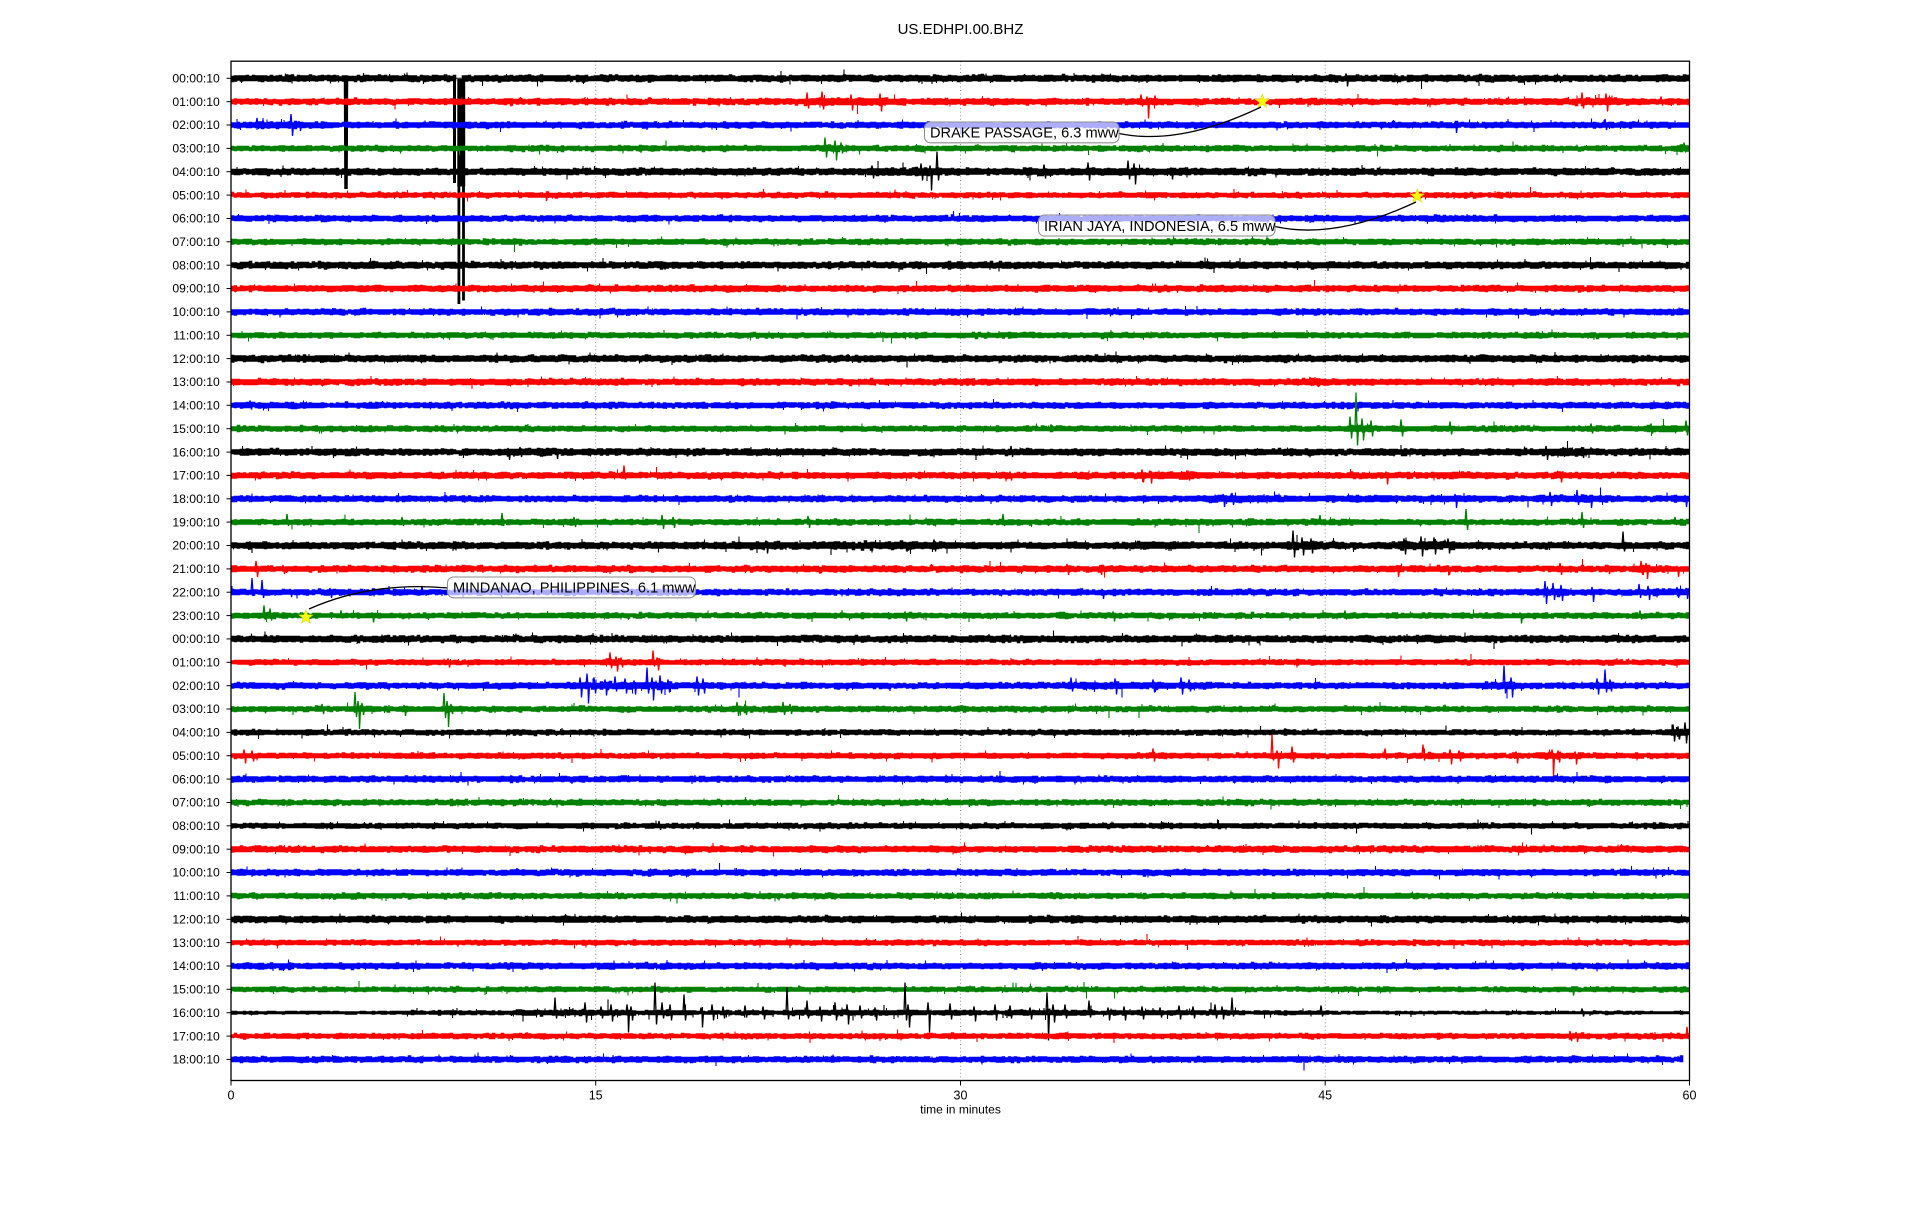 Image resolution: width=1920 pixels, height=1205 pixels. Describe the element at coordinates (1160, 227) in the screenshot. I see `svg-text: IRIAN JAYA, INDONESIA, 6.5 mww` at that location.